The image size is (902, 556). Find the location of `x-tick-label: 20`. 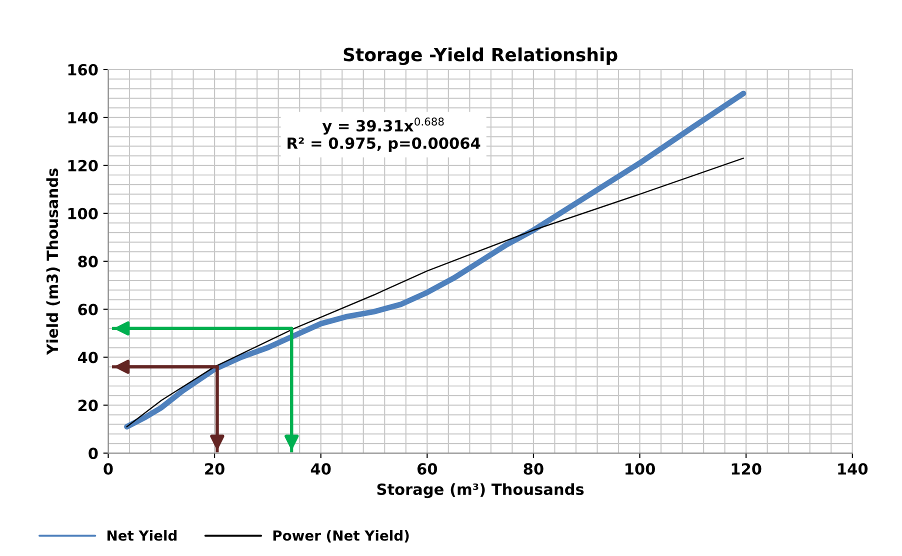

x-tick-label: 20 is located at coordinates (214, 469).